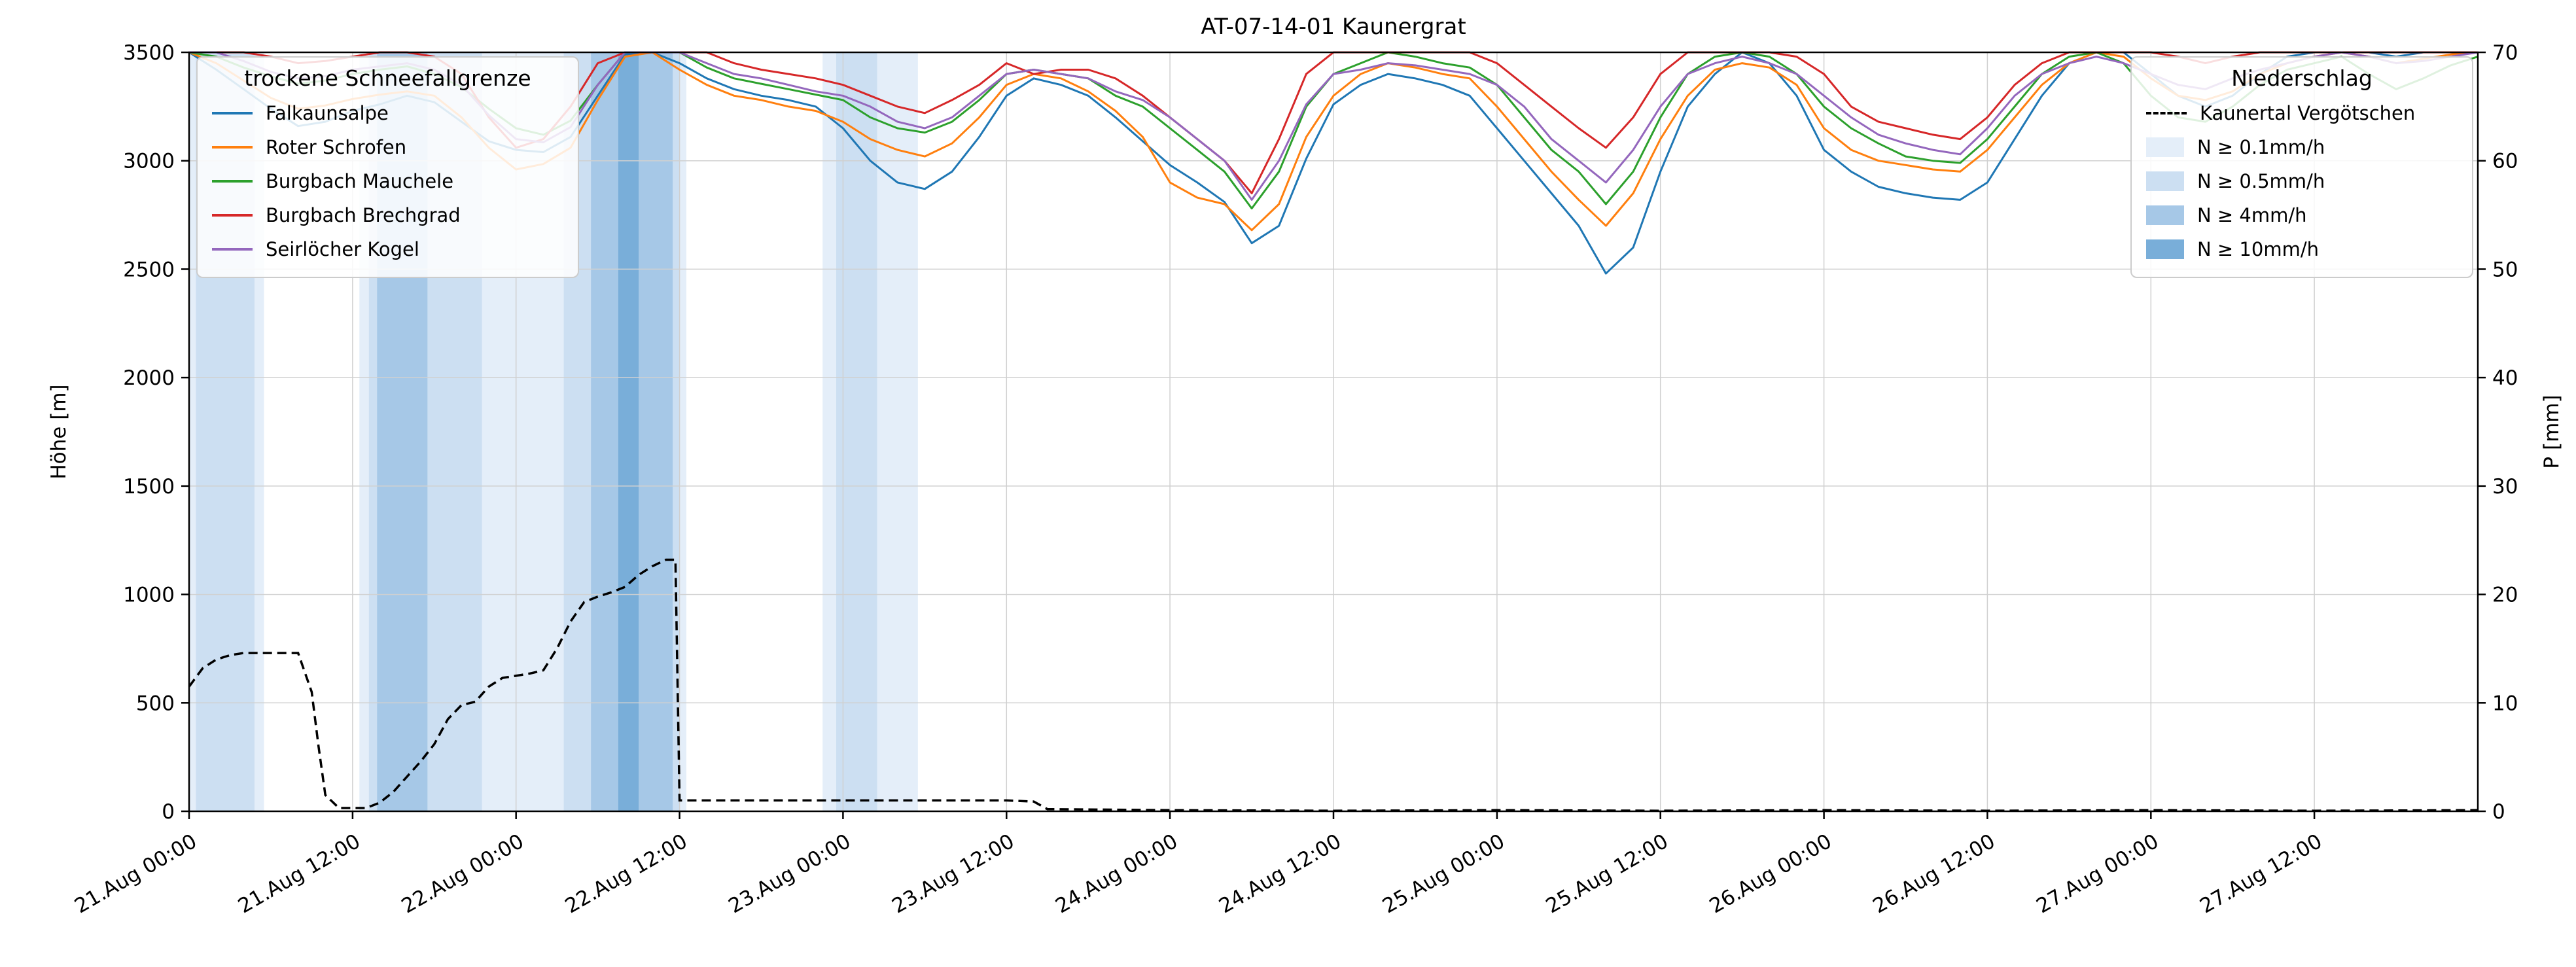 This screenshot has width=2576, height=967. I want to click on legend-label: Kaunertal Vergötschen, so click(2308, 113).